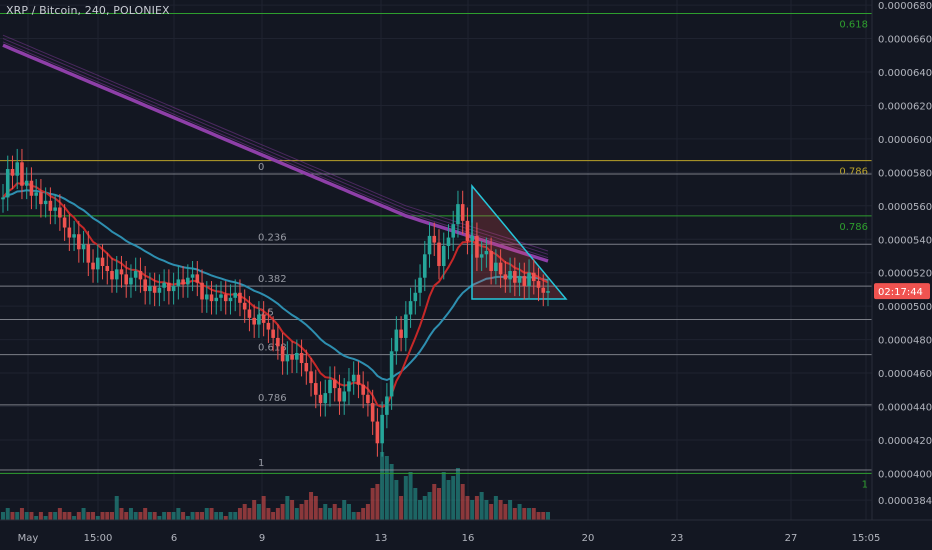 The height and width of the screenshot is (550, 932). Describe the element at coordinates (88, 10) in the screenshot. I see `chart-title: XRP / Bitcoin, 240, POLONIEX` at that location.